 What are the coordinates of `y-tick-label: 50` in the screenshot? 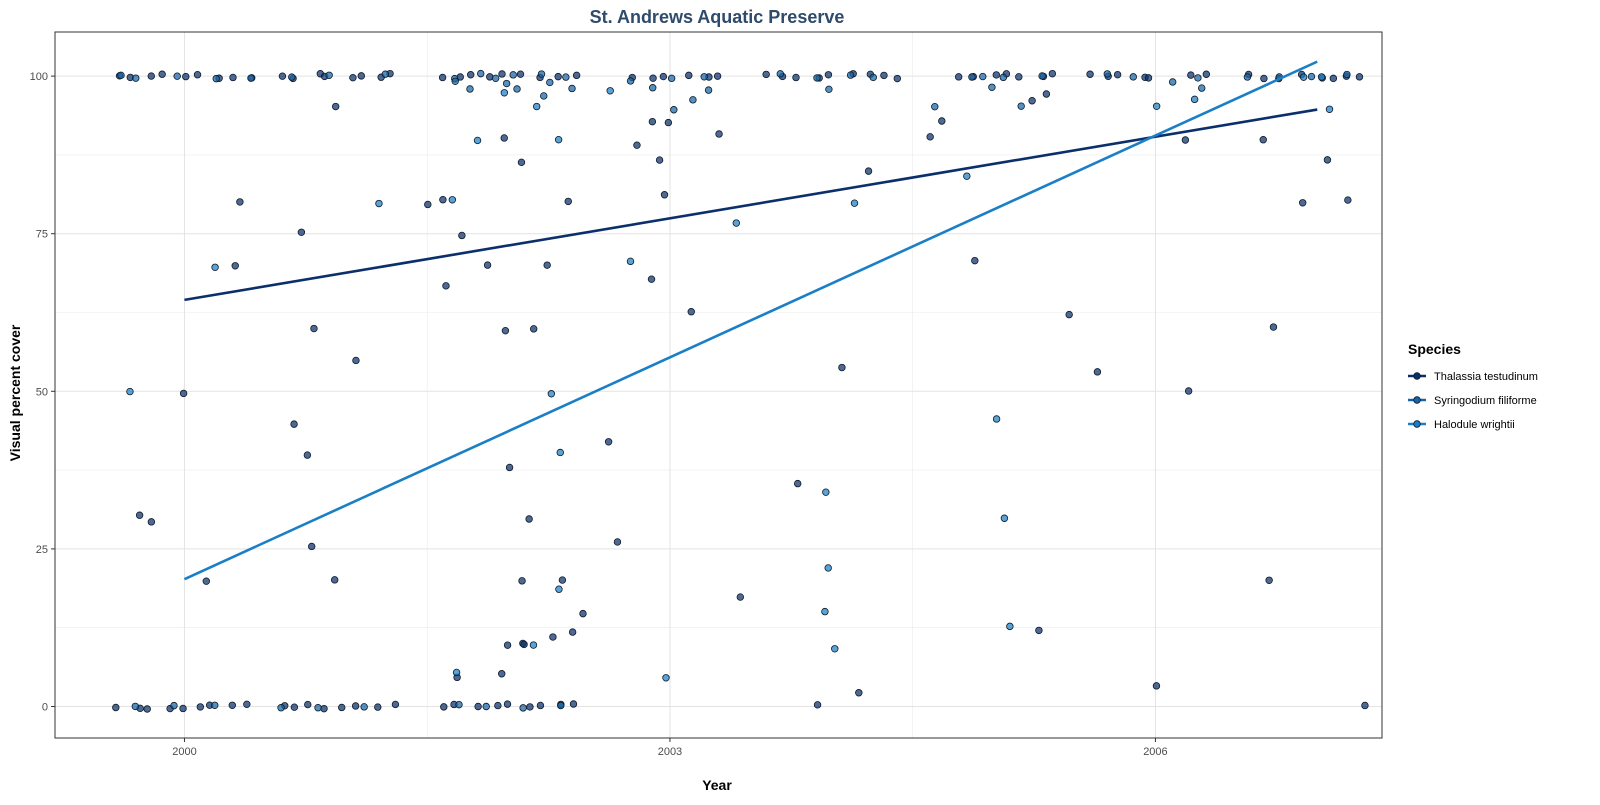 It's located at (42, 392).